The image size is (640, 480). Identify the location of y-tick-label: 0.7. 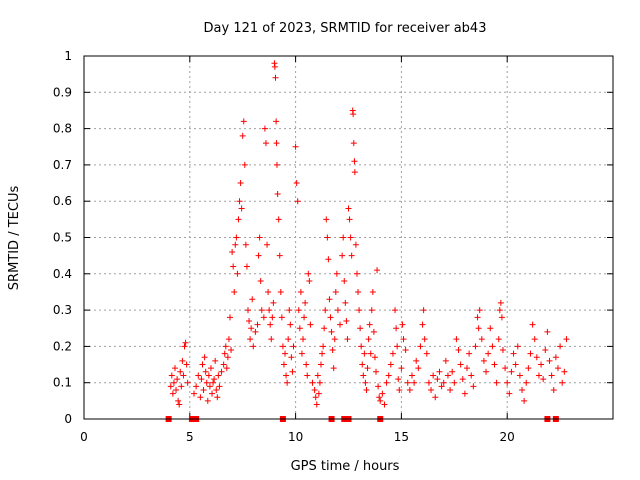
(62, 165).